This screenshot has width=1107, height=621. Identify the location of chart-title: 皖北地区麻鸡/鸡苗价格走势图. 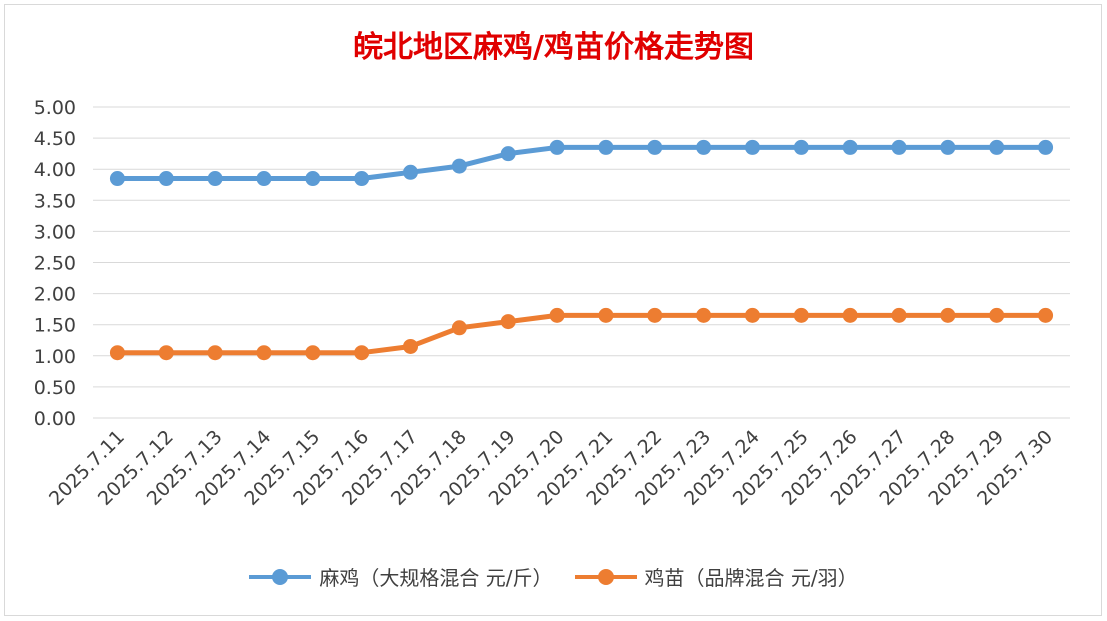
(553, 47).